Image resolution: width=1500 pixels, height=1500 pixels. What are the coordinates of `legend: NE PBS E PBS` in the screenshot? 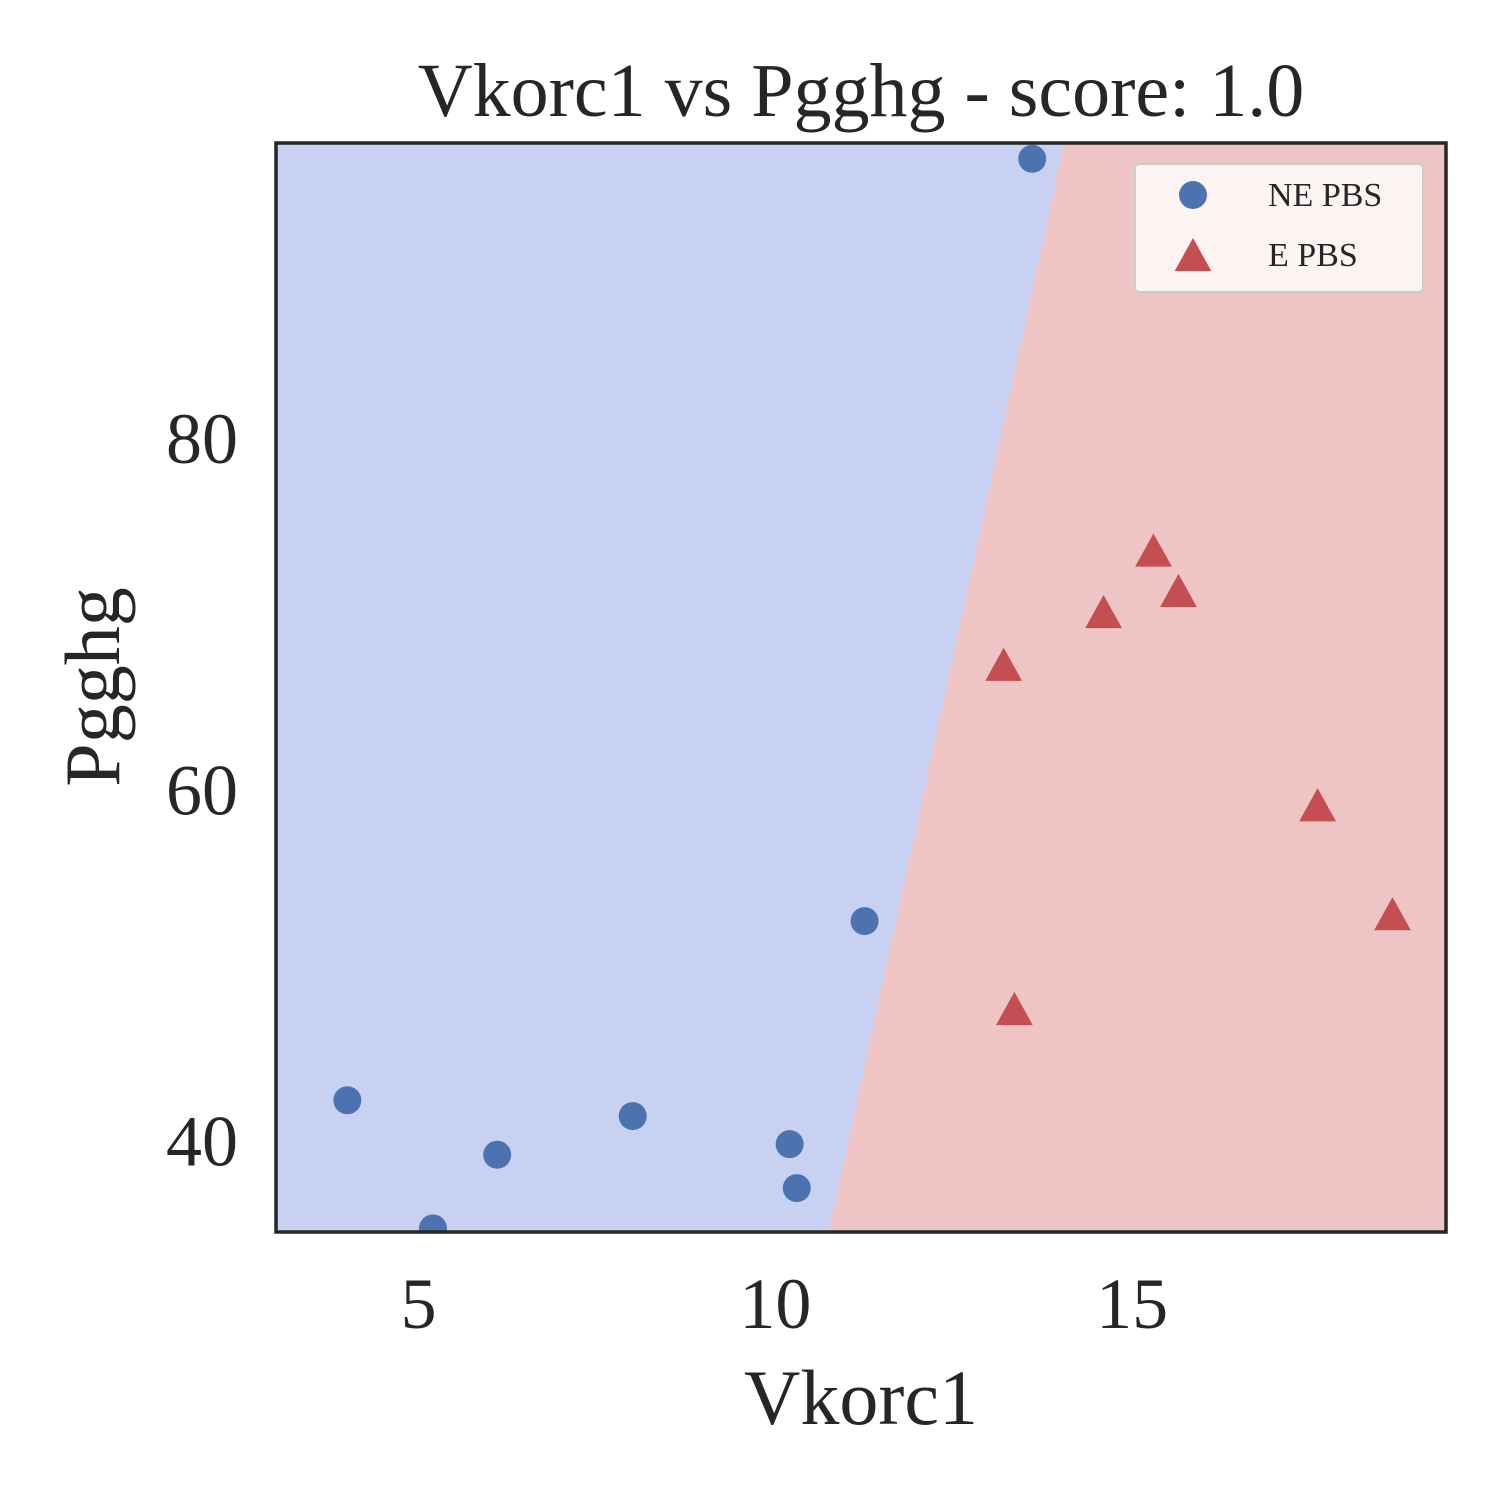 It's located at (1279, 228).